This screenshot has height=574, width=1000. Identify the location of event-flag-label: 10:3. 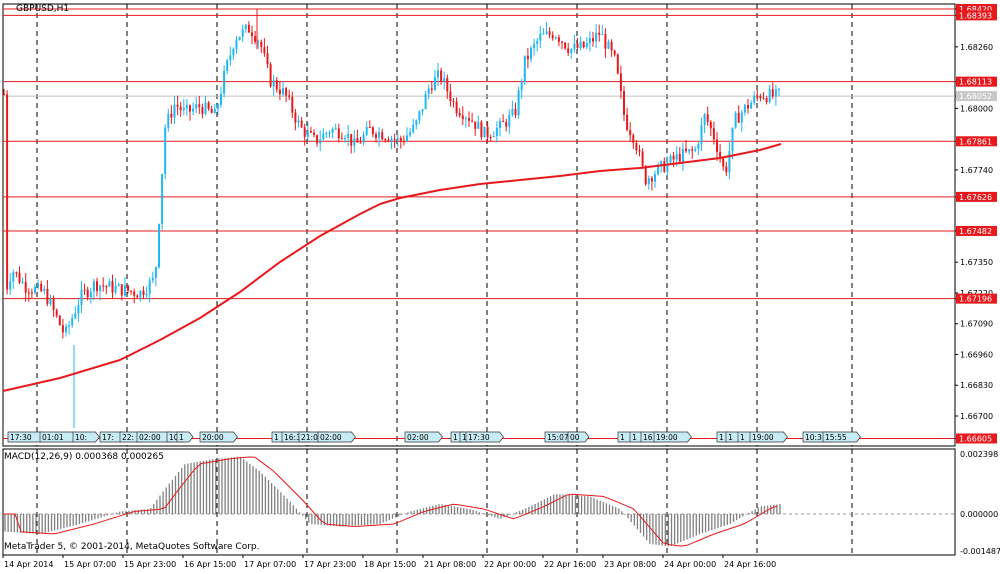
(813, 437).